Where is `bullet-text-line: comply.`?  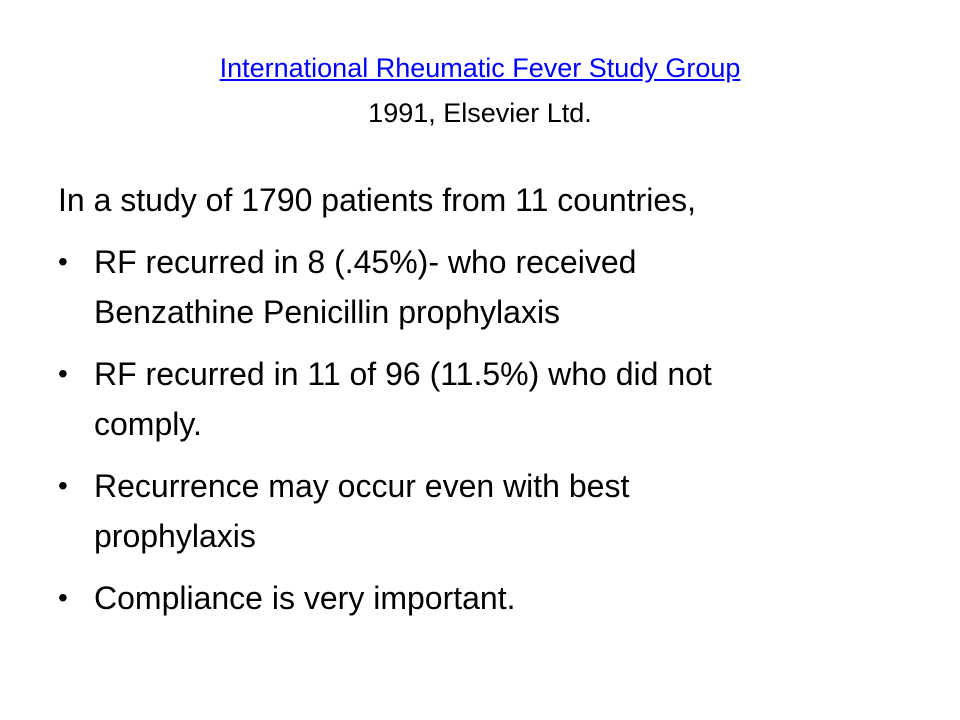
bullet-text-line: comply. is located at coordinates (148, 424).